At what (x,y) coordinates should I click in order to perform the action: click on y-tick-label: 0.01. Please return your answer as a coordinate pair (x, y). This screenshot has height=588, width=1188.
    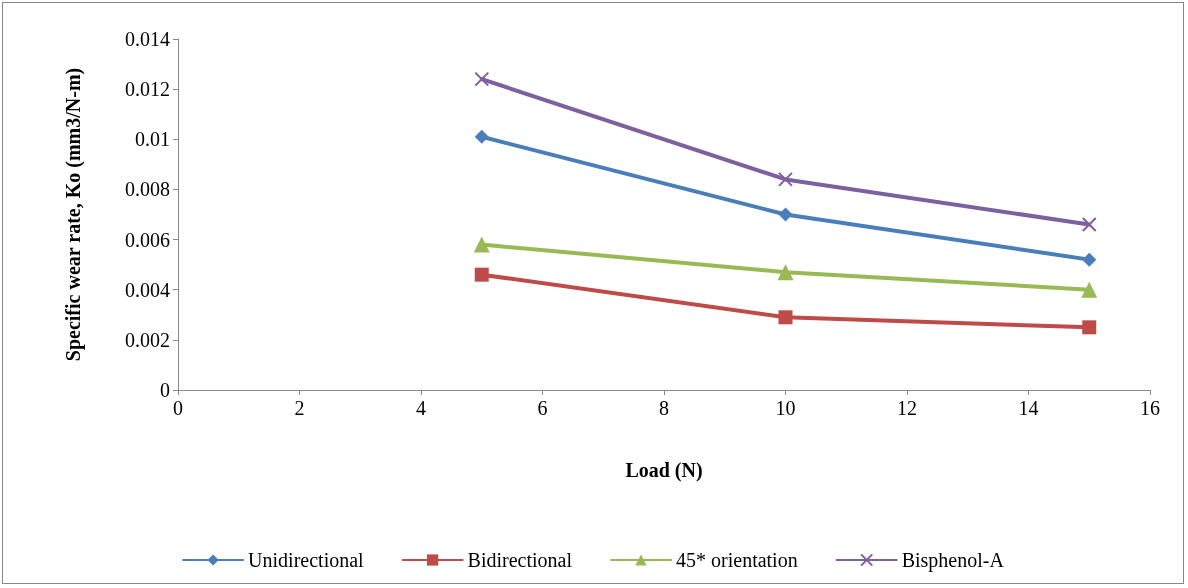
    Looking at the image, I should click on (152, 139).